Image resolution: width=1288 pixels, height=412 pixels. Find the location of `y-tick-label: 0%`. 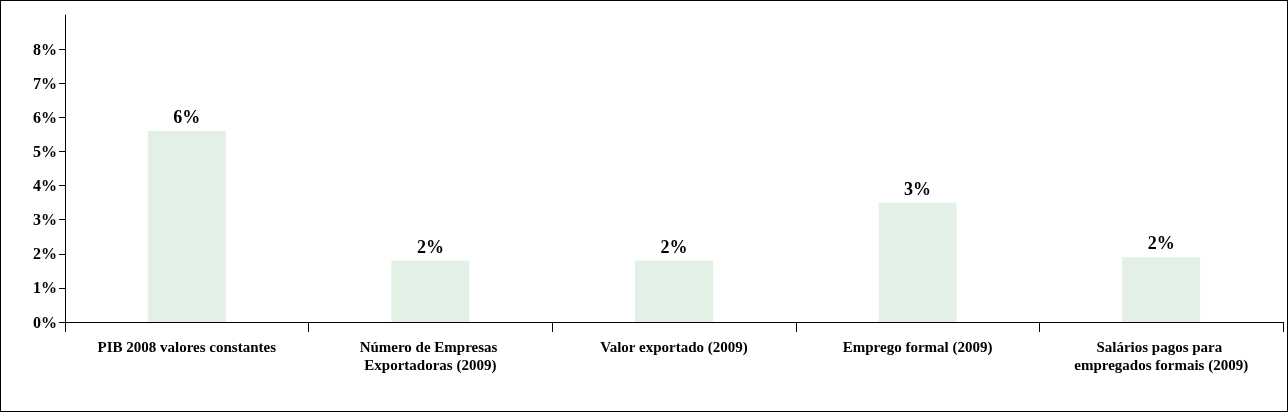

y-tick-label: 0% is located at coordinates (45, 322).